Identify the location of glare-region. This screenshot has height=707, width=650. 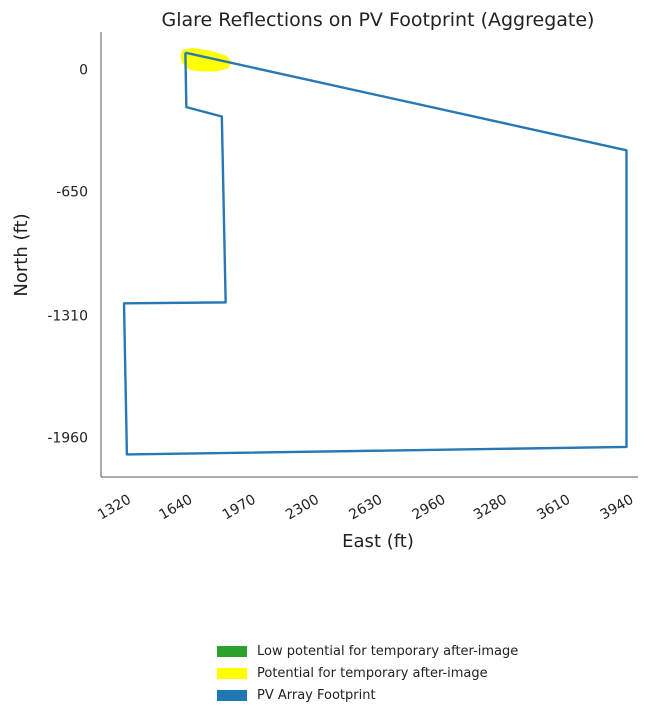
(206, 59).